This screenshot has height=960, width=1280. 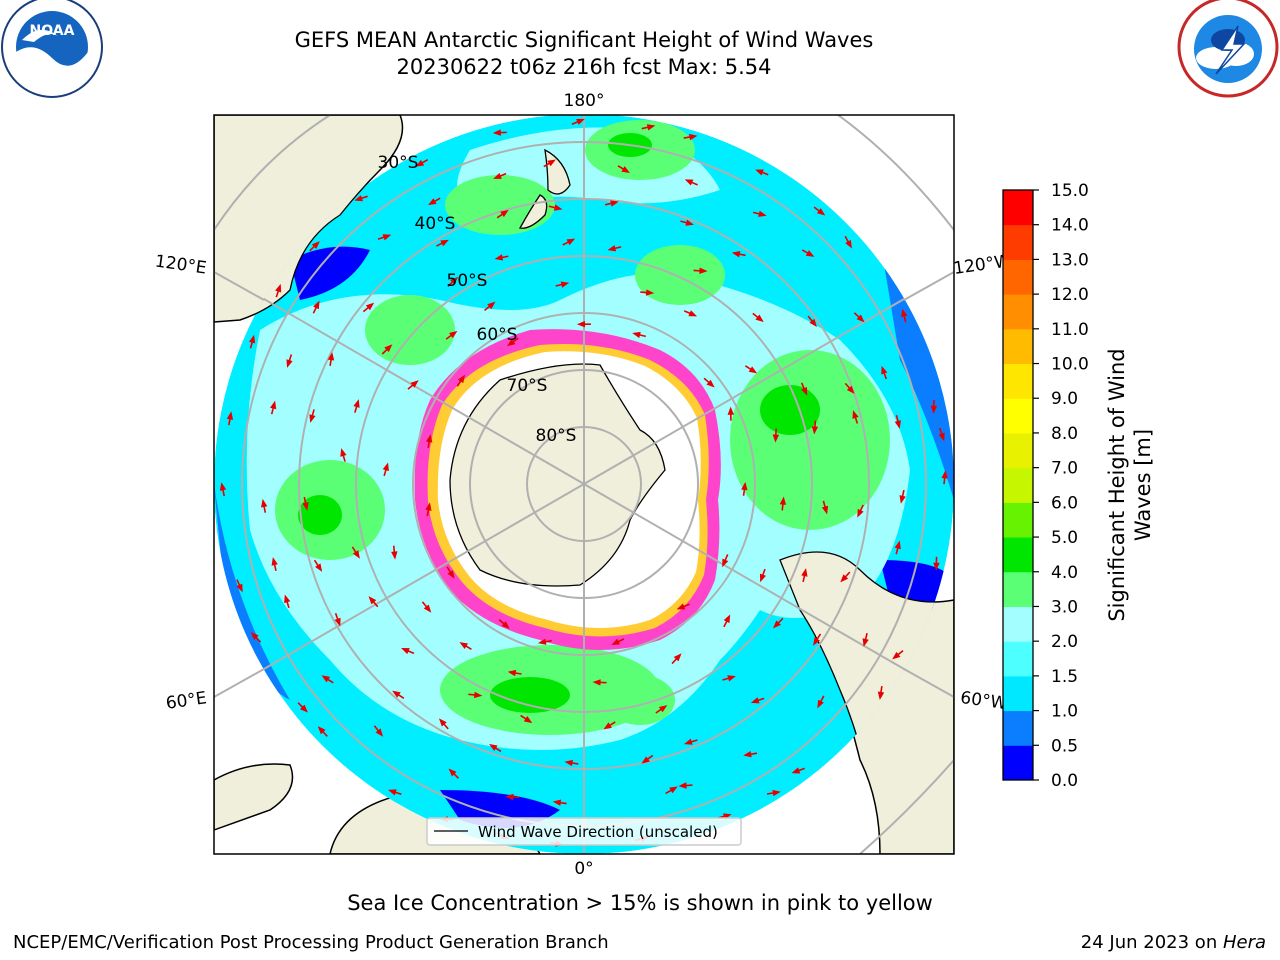 What do you see at coordinates (1070, 295) in the screenshot?
I see `colorbar-tick-label: 12.0` at bounding box center [1070, 295].